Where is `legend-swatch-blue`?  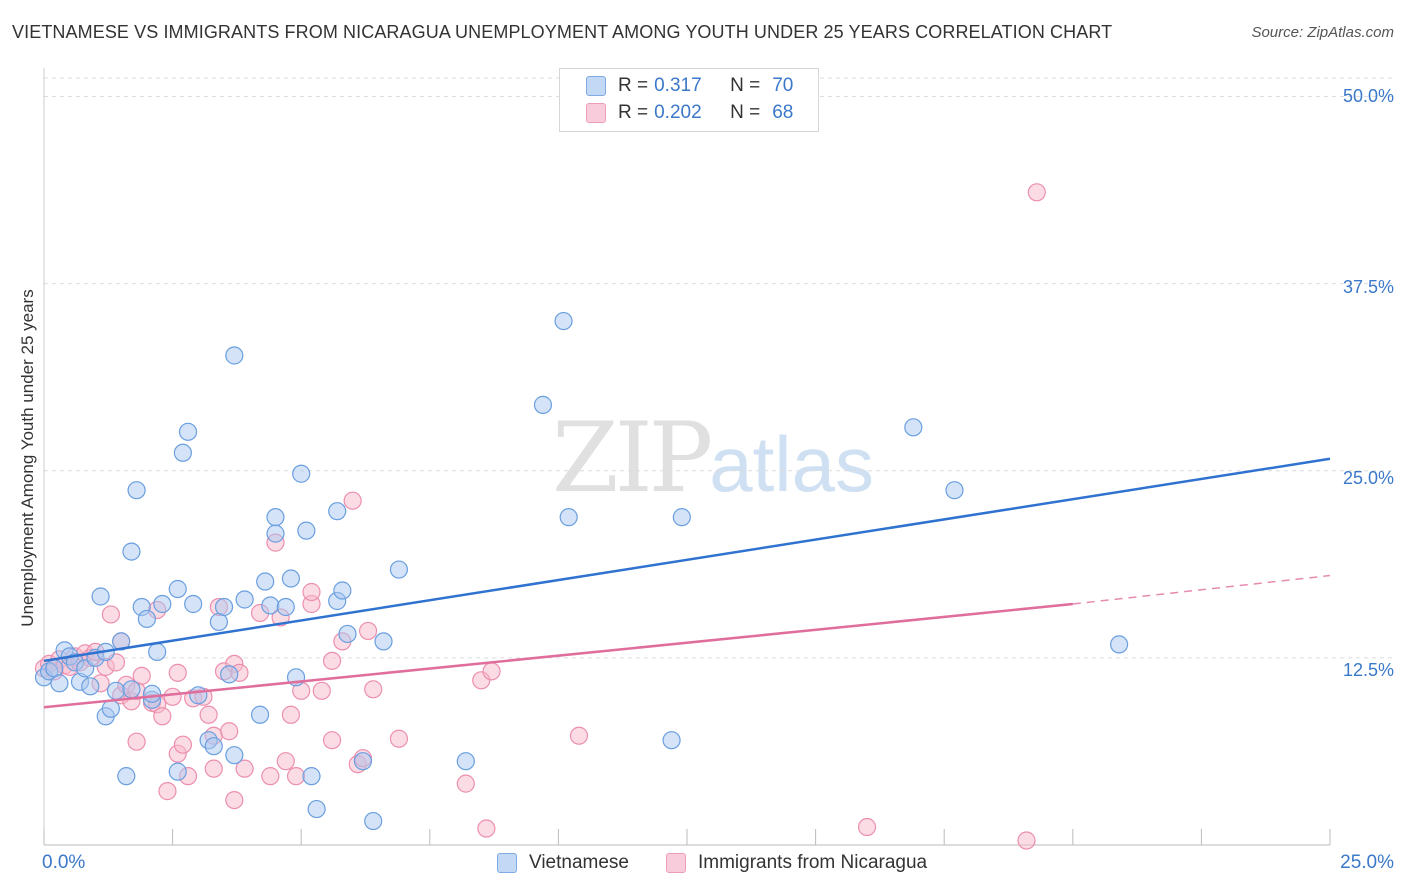
legend-swatch-blue is located at coordinates (596, 86).